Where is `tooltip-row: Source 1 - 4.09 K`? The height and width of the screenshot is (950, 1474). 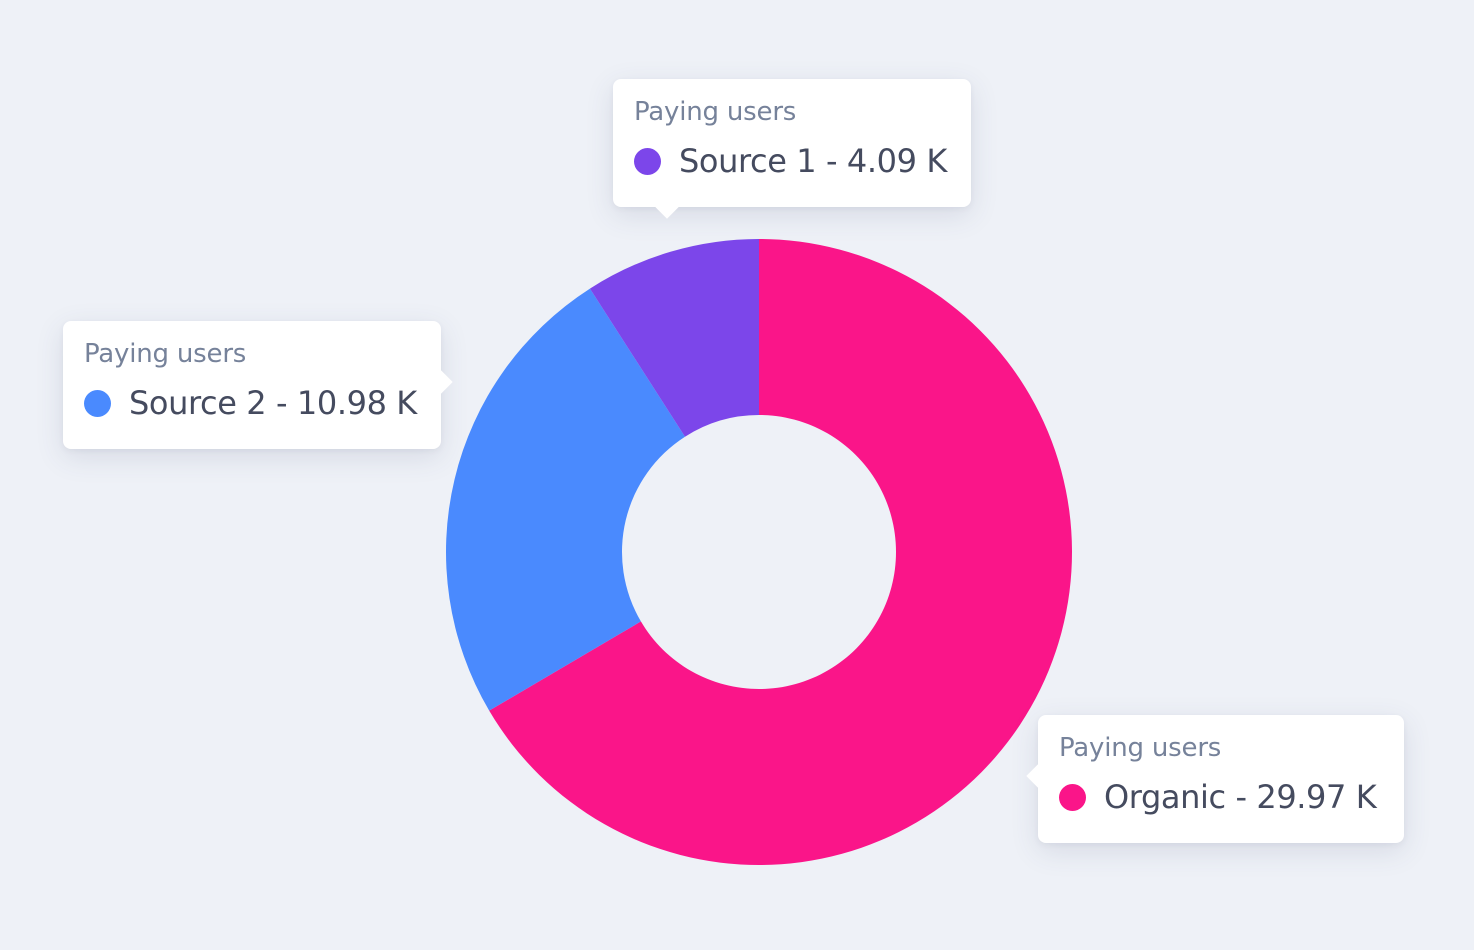
tooltip-row: Source 1 - 4.09 K is located at coordinates (791, 161).